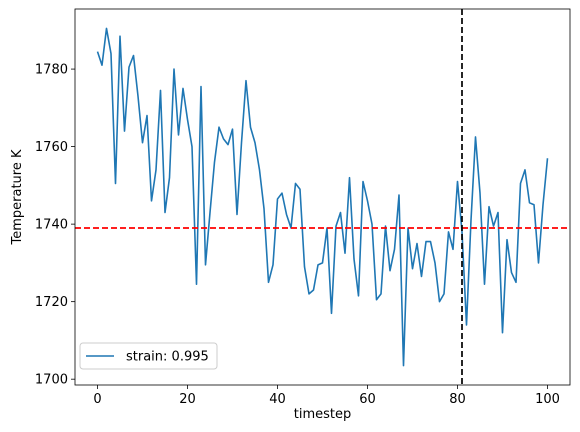 The image size is (580, 432). What do you see at coordinates (17, 197) in the screenshot?
I see `y-axis-label: Temperature K` at bounding box center [17, 197].